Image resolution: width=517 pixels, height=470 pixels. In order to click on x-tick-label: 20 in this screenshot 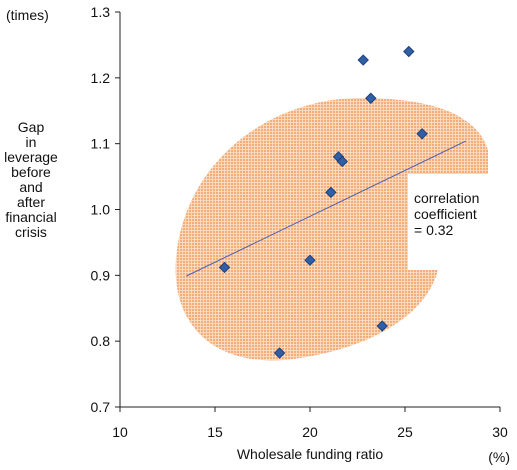, I will do `click(310, 432)`.